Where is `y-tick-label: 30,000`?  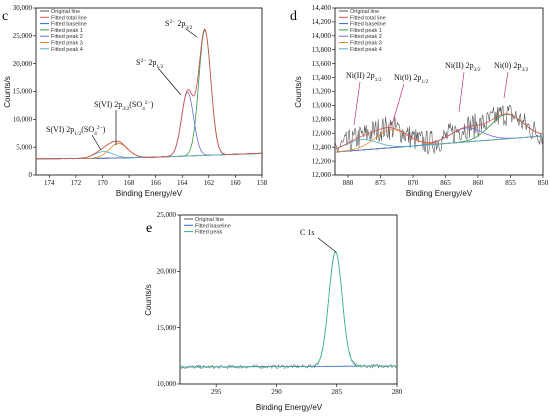
y-tick-label: 30,000 is located at coordinates (23, 8).